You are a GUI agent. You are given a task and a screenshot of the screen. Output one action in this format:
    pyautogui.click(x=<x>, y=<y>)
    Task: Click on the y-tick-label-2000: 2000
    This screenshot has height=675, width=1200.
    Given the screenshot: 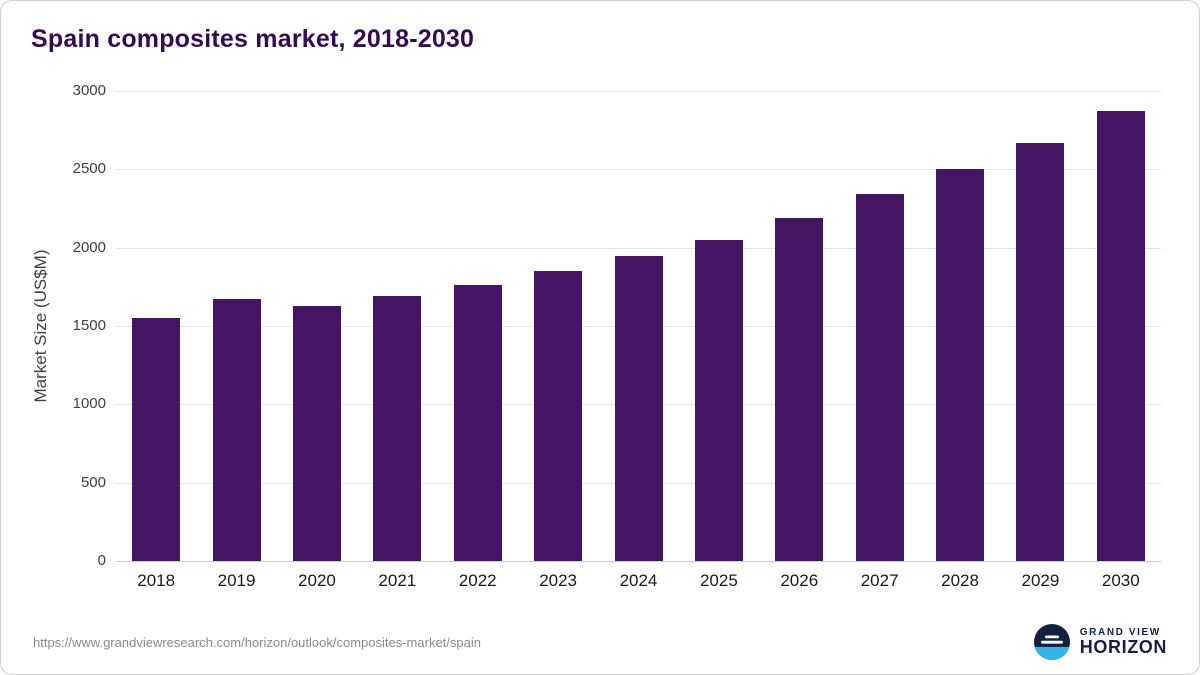 What is the action you would take?
    pyautogui.click(x=89, y=247)
    